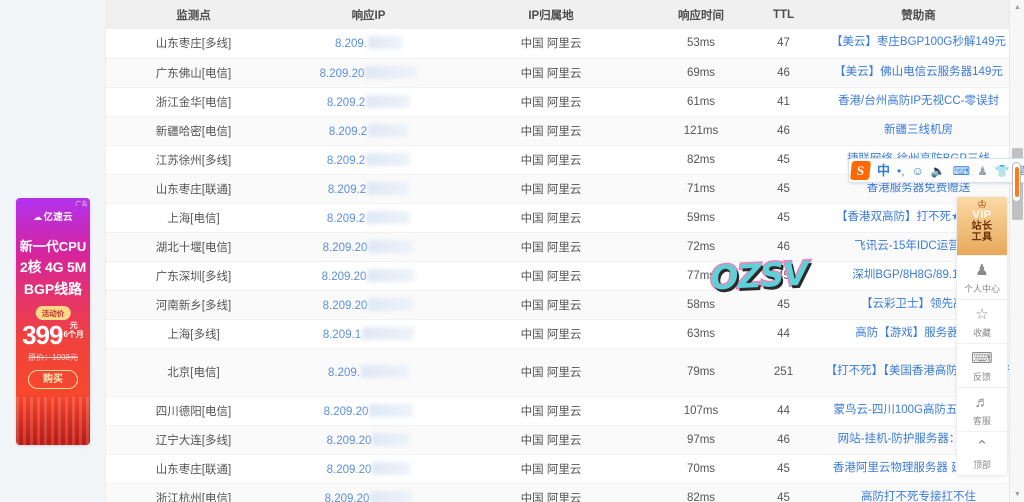  What do you see at coordinates (918, 303) in the screenshot?
I see `sponsor-link: 【云彩卫士】领先高防` at bounding box center [918, 303].